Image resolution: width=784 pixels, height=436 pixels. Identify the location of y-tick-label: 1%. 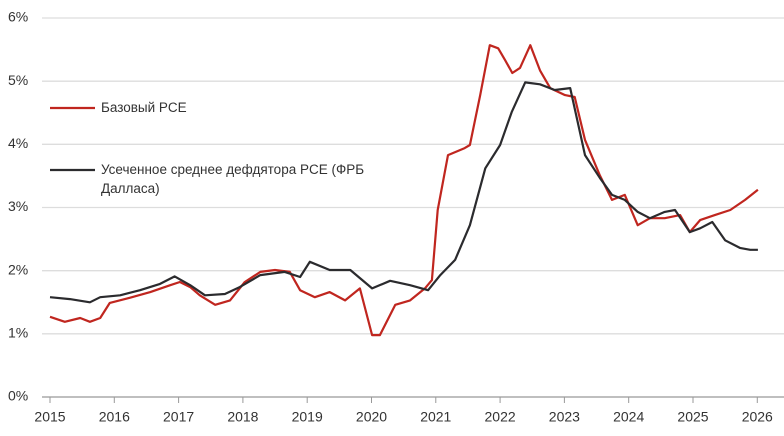
(18, 333).